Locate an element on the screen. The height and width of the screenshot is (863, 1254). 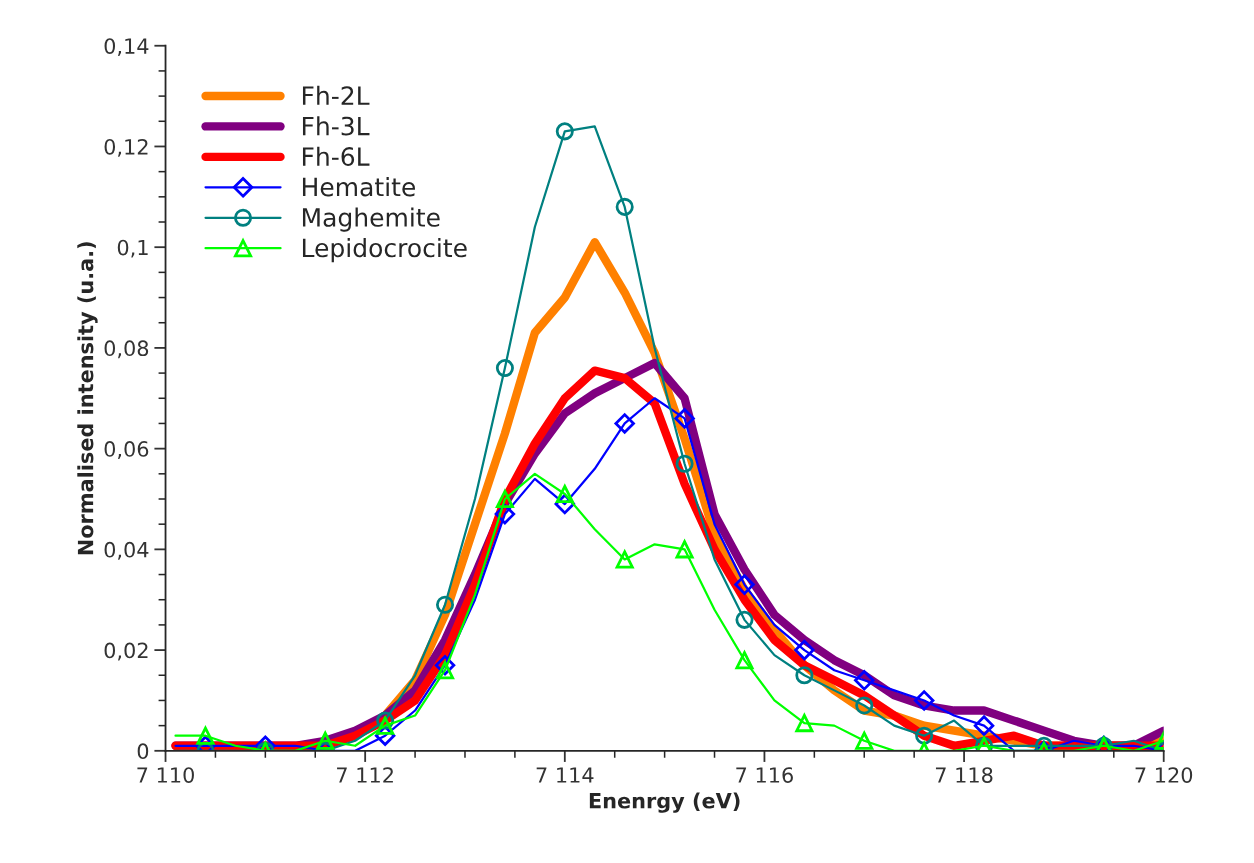
x-tick-label: 7 110 is located at coordinates (165, 775).